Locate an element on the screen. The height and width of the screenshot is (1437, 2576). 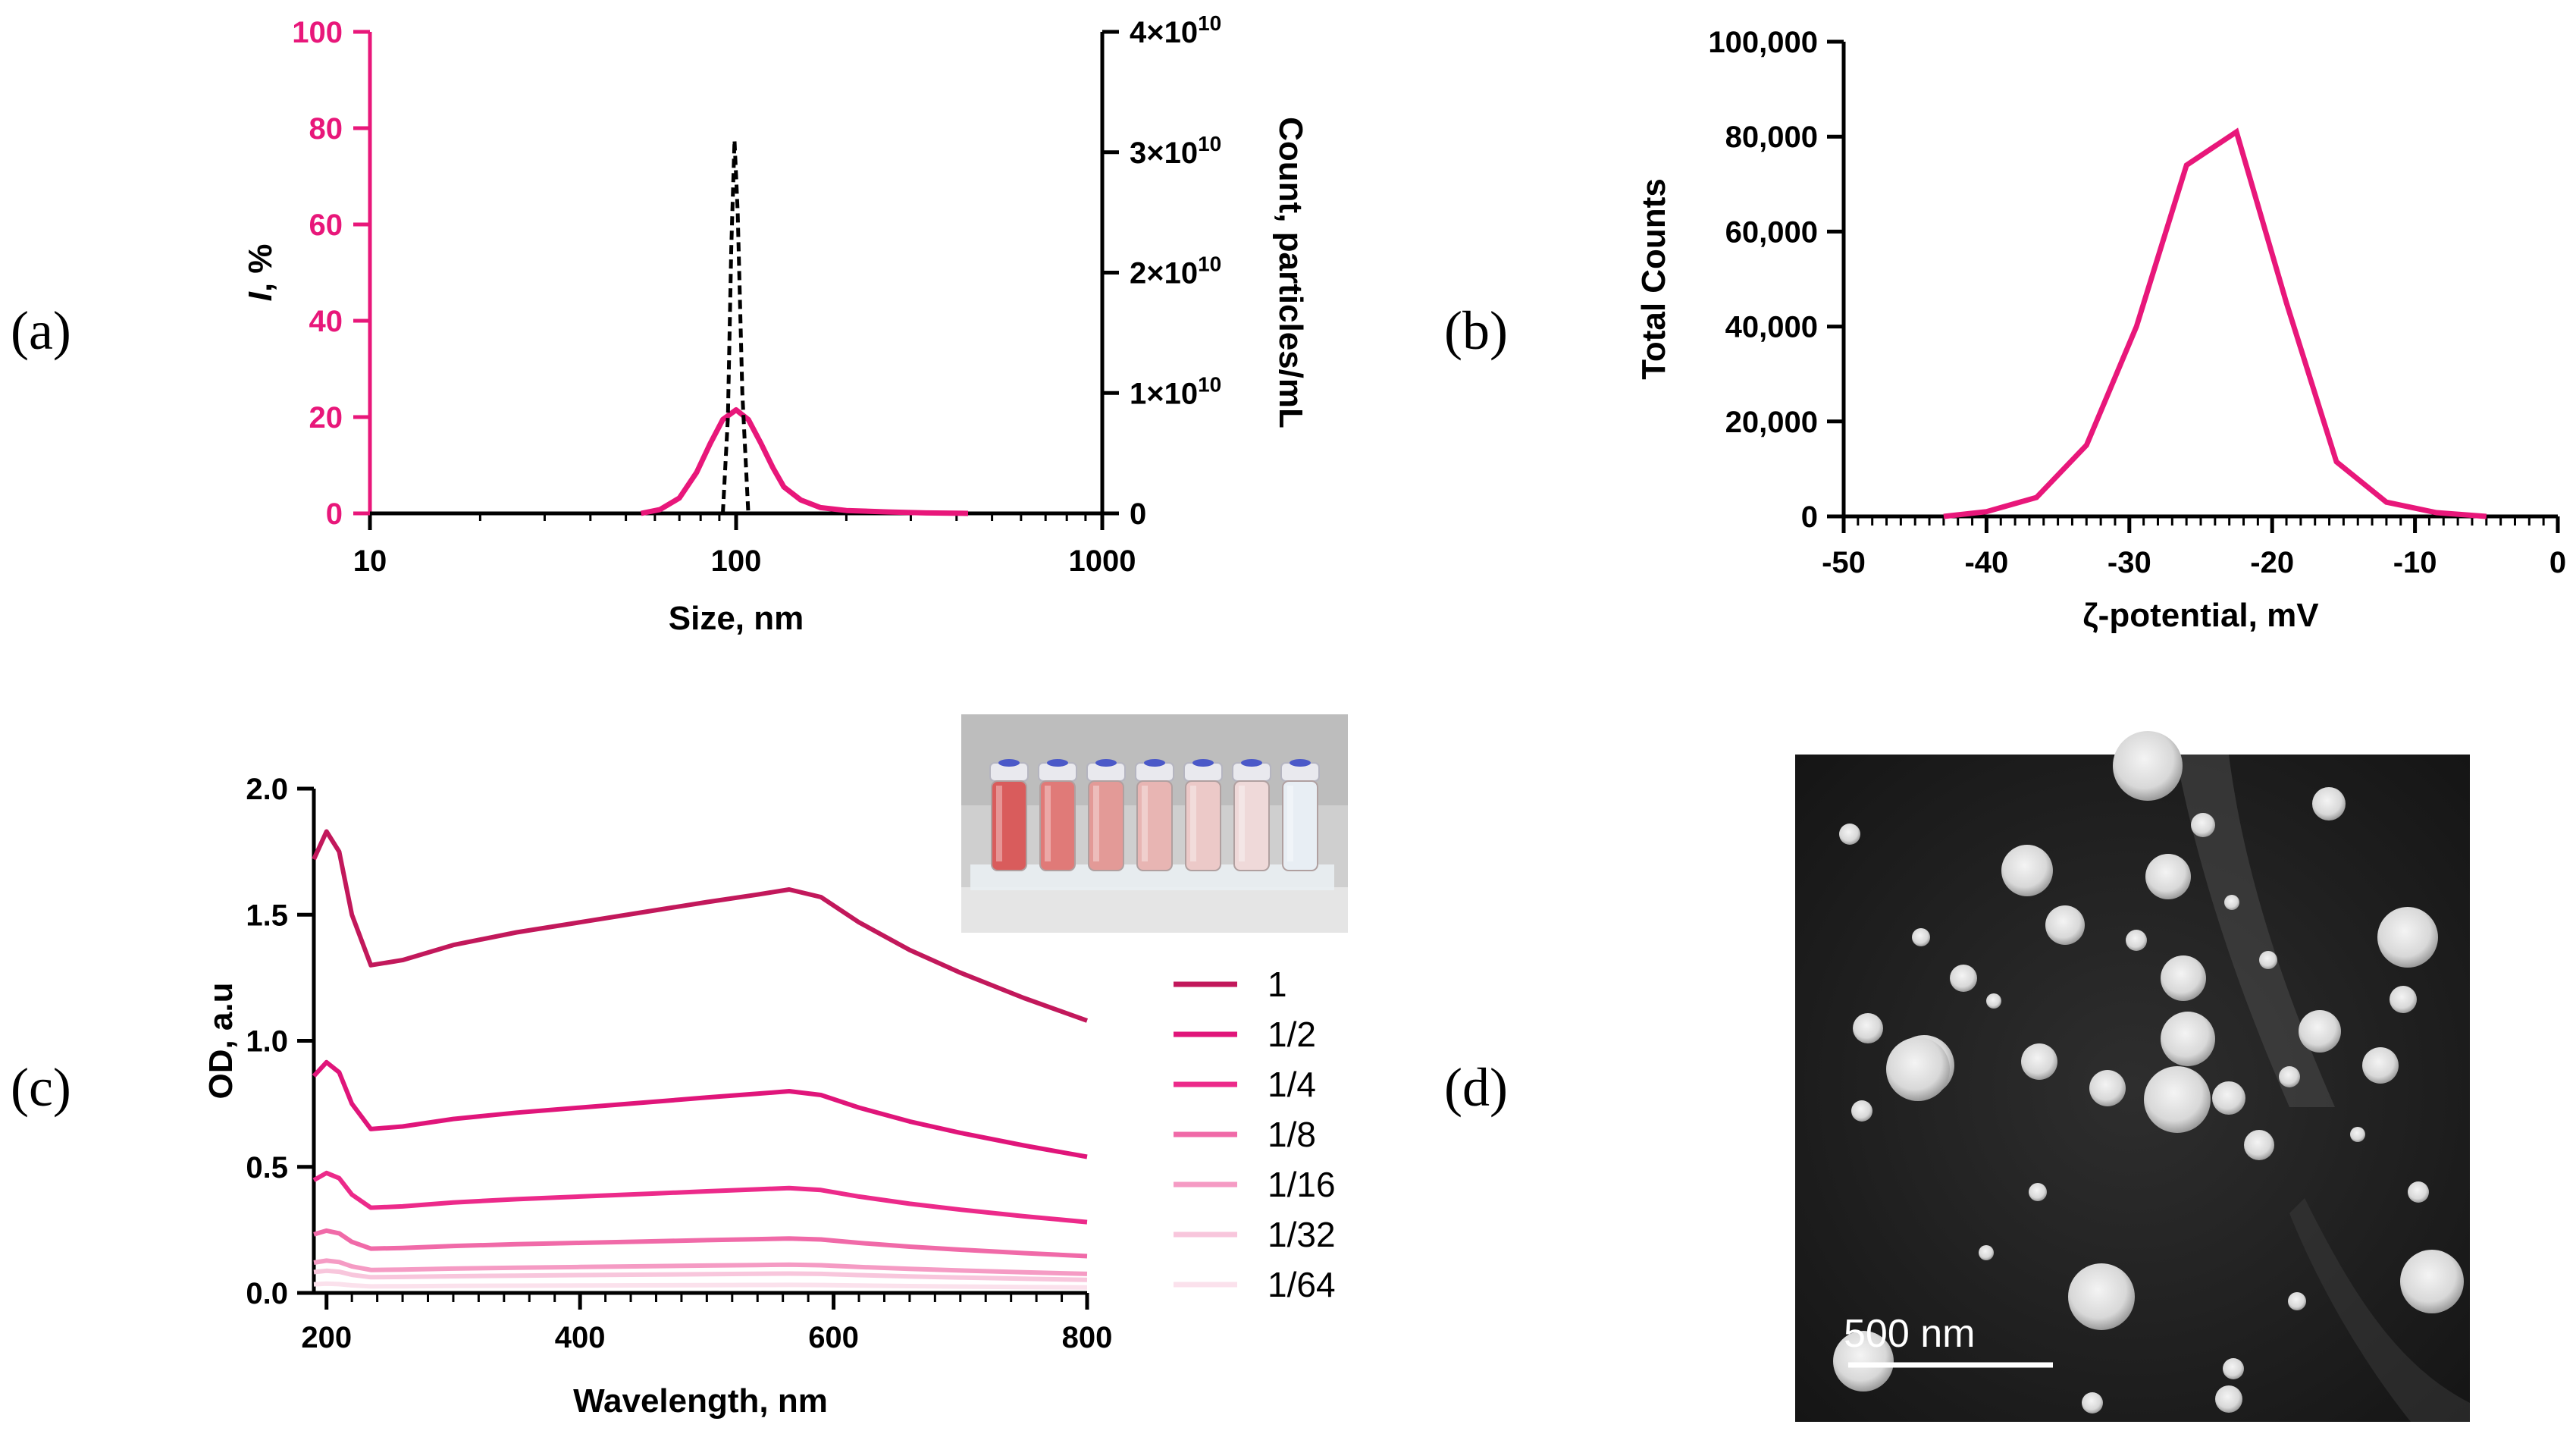
y-tick-label: 0.5 is located at coordinates (267, 1167).